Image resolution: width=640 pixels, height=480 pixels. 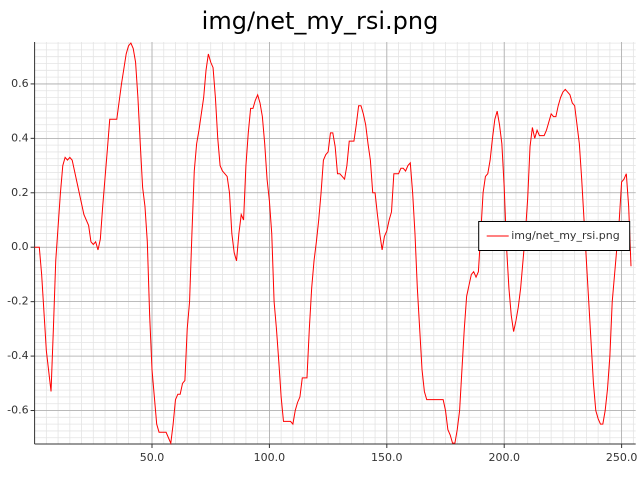 I want to click on x-tick-label: 150.0, so click(x=387, y=457).